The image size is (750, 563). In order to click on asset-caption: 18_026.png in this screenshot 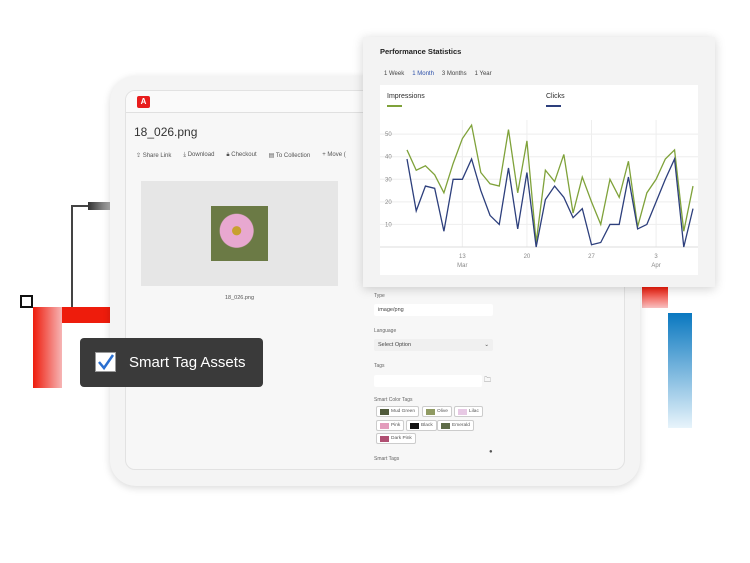, I will do `click(239, 298)`.